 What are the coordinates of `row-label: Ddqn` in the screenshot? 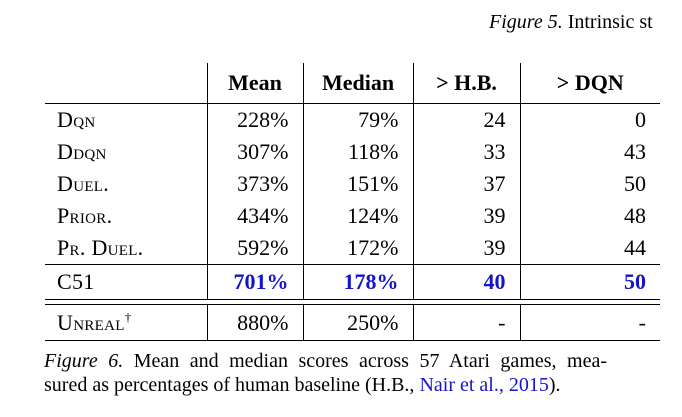 It's located at (126, 152).